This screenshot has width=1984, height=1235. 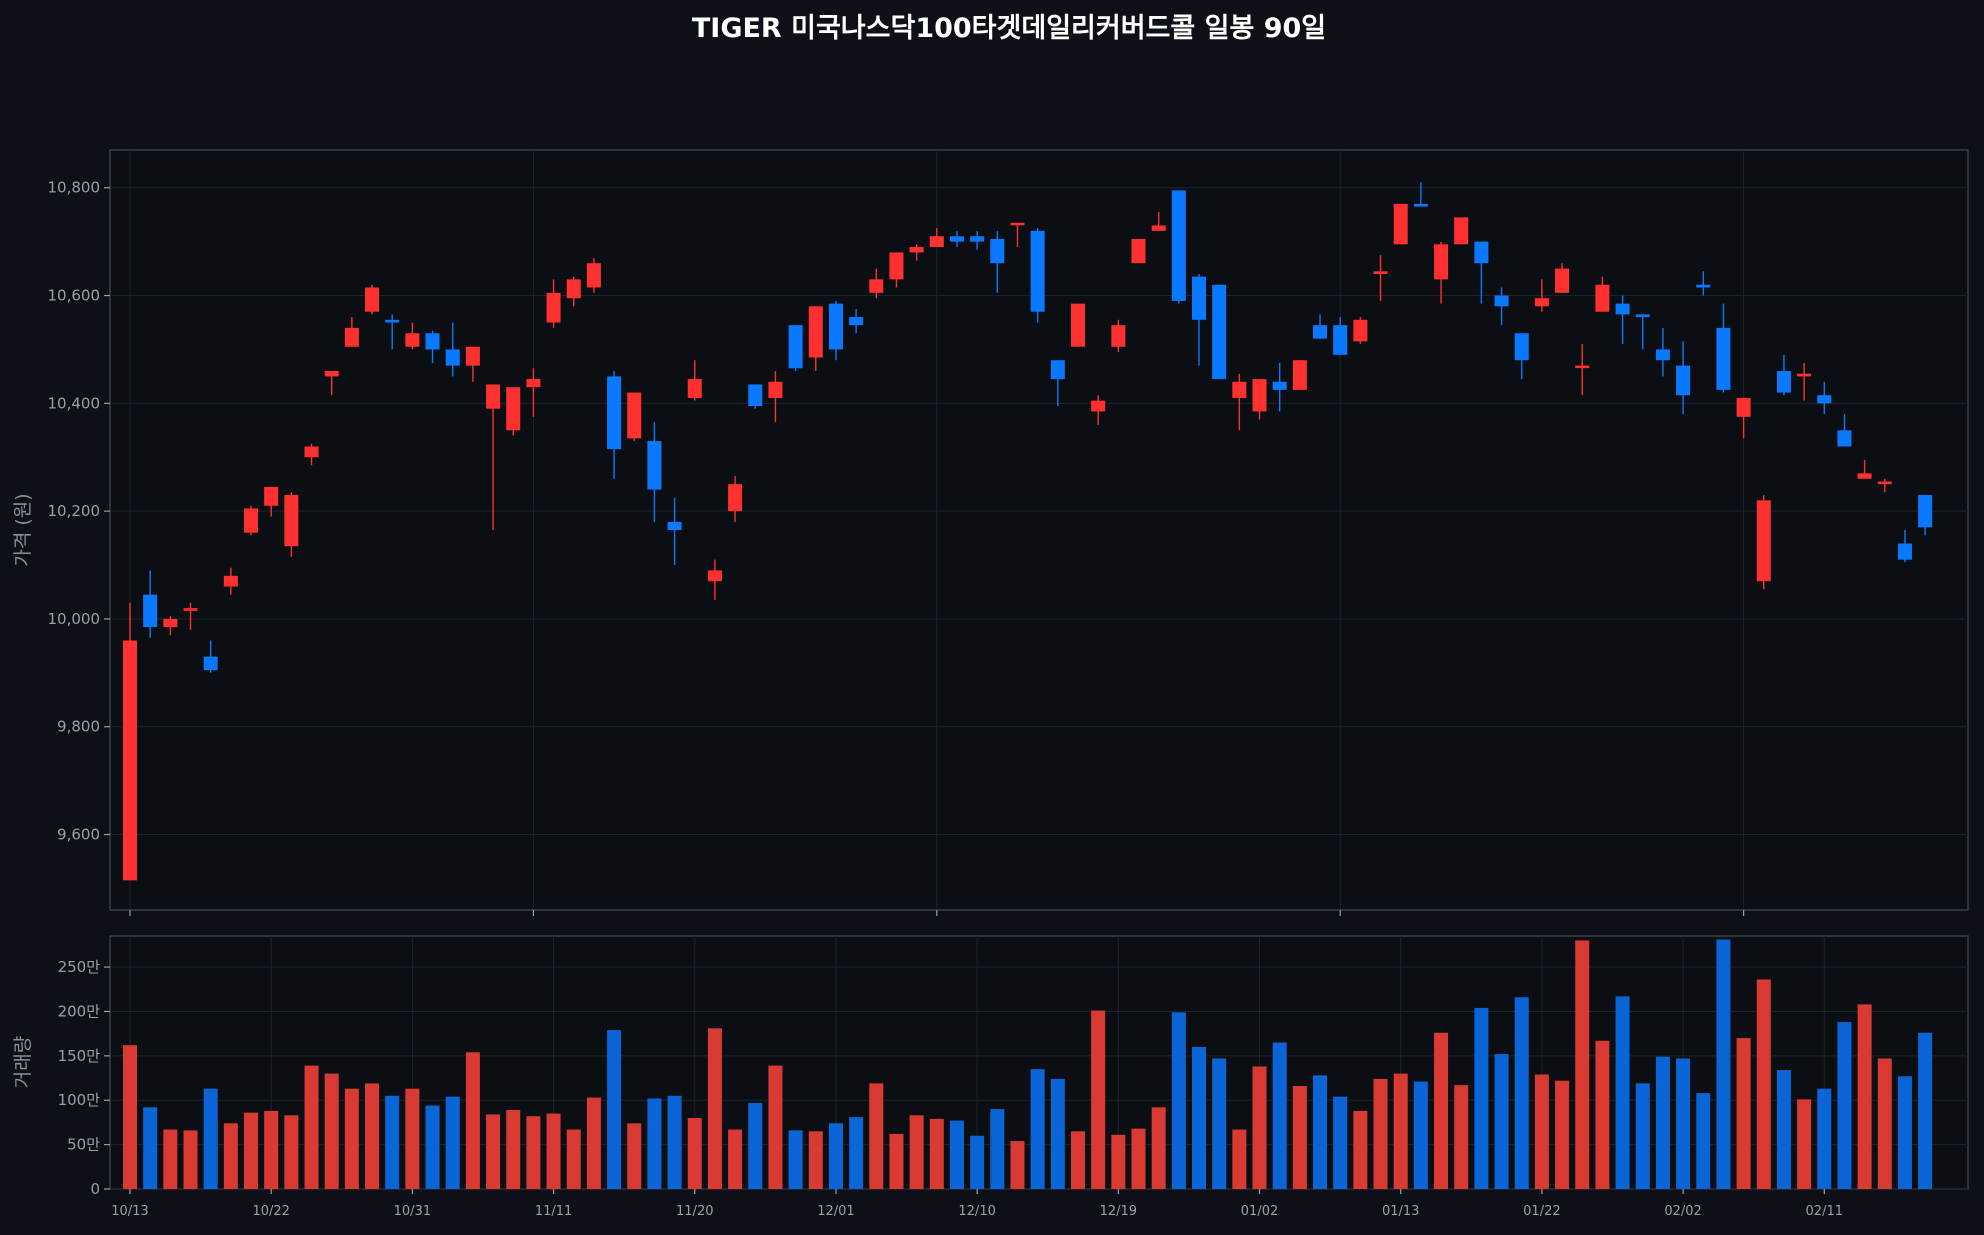 I want to click on price-tick-label: 10,000, so click(x=74, y=619).